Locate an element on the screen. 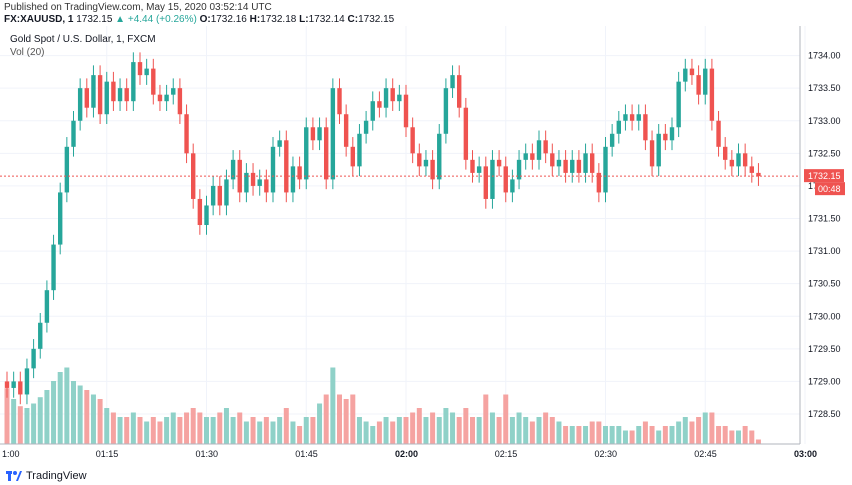 This screenshot has width=852, height=485. x-tick-label: 01:30 is located at coordinates (207, 454).